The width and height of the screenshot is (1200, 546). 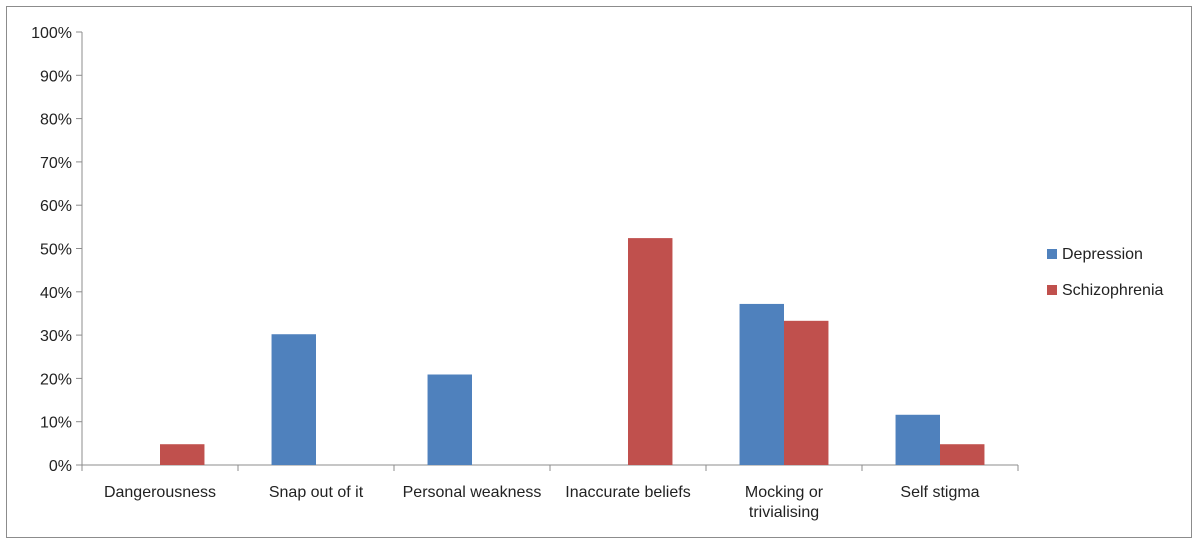 I want to click on y-tick-label: 0%, so click(x=60, y=466).